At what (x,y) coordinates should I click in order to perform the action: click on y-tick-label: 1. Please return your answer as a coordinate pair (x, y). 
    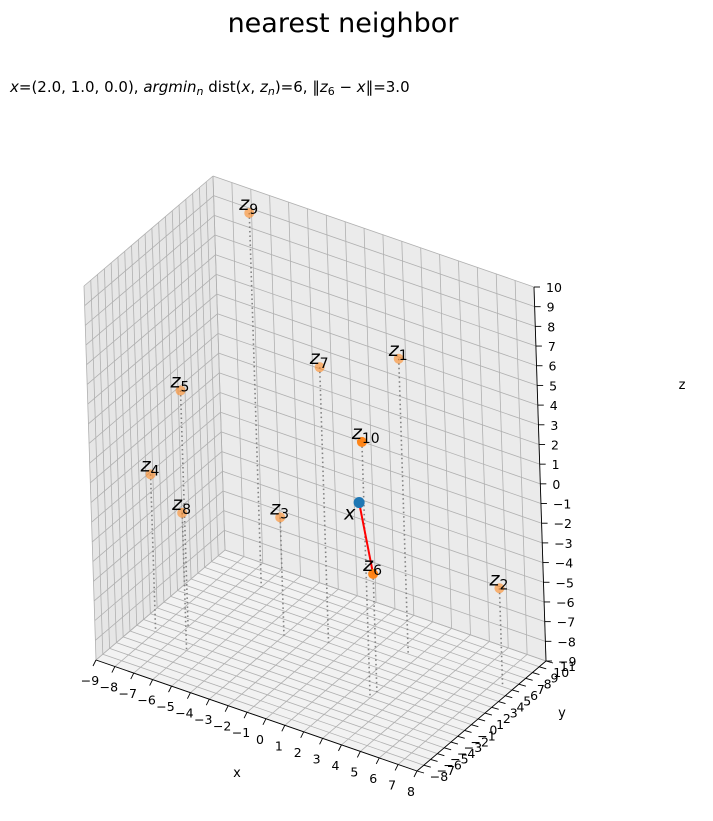
    Looking at the image, I should click on (500, 724).